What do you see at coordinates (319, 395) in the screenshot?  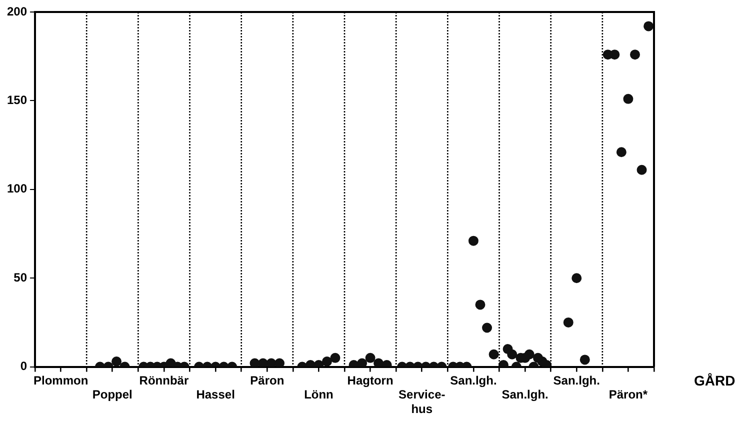 I see `x-tick-label: Lönn` at bounding box center [319, 395].